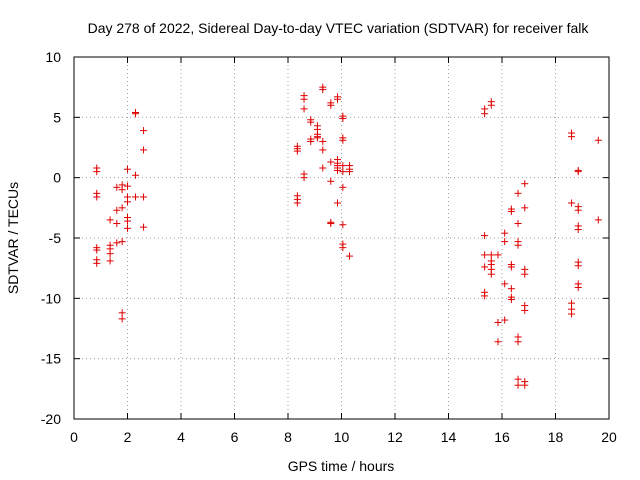  I want to click on x-tick-label: 10, so click(342, 437).